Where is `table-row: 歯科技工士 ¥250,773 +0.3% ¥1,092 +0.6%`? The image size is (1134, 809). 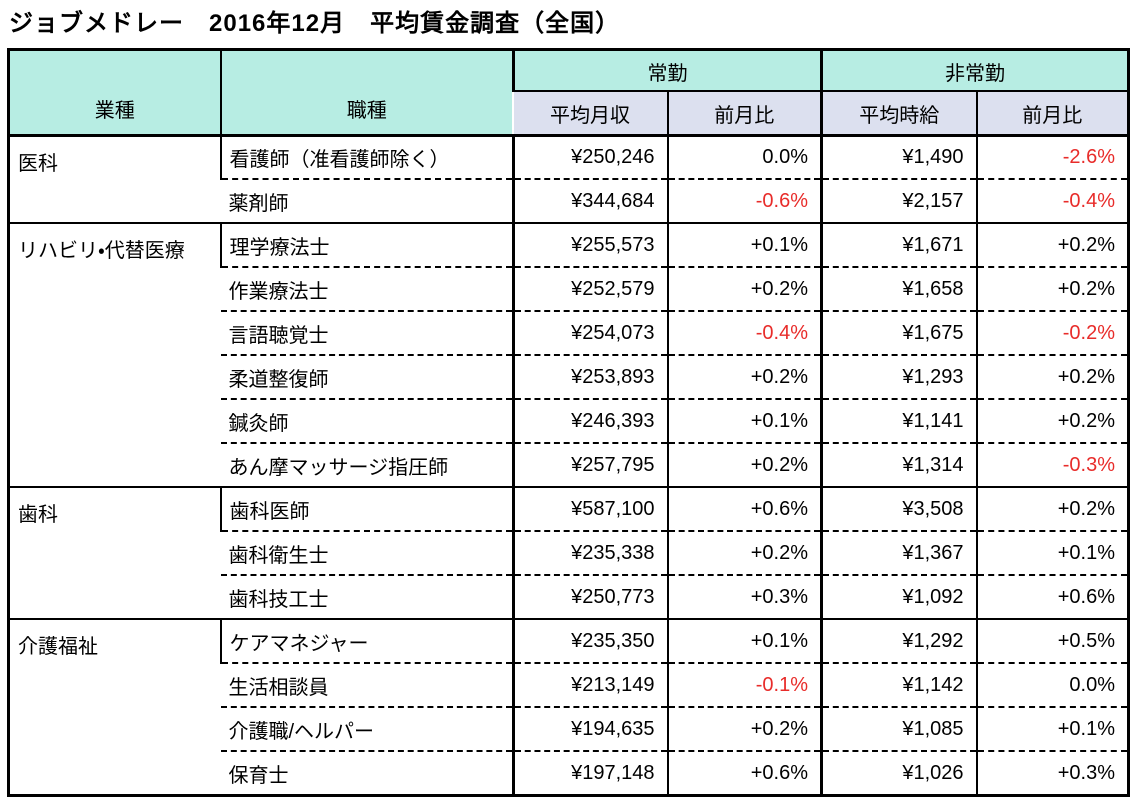 table-row: 歯科技工士 ¥250,773 +0.3% ¥1,092 +0.6% is located at coordinates (569, 597).